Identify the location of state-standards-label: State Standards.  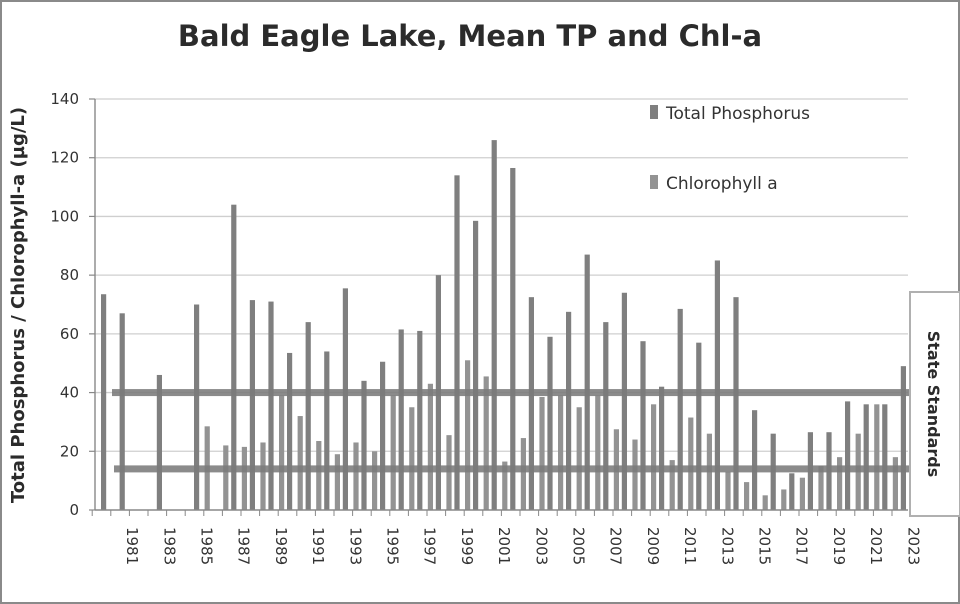
(933, 404).